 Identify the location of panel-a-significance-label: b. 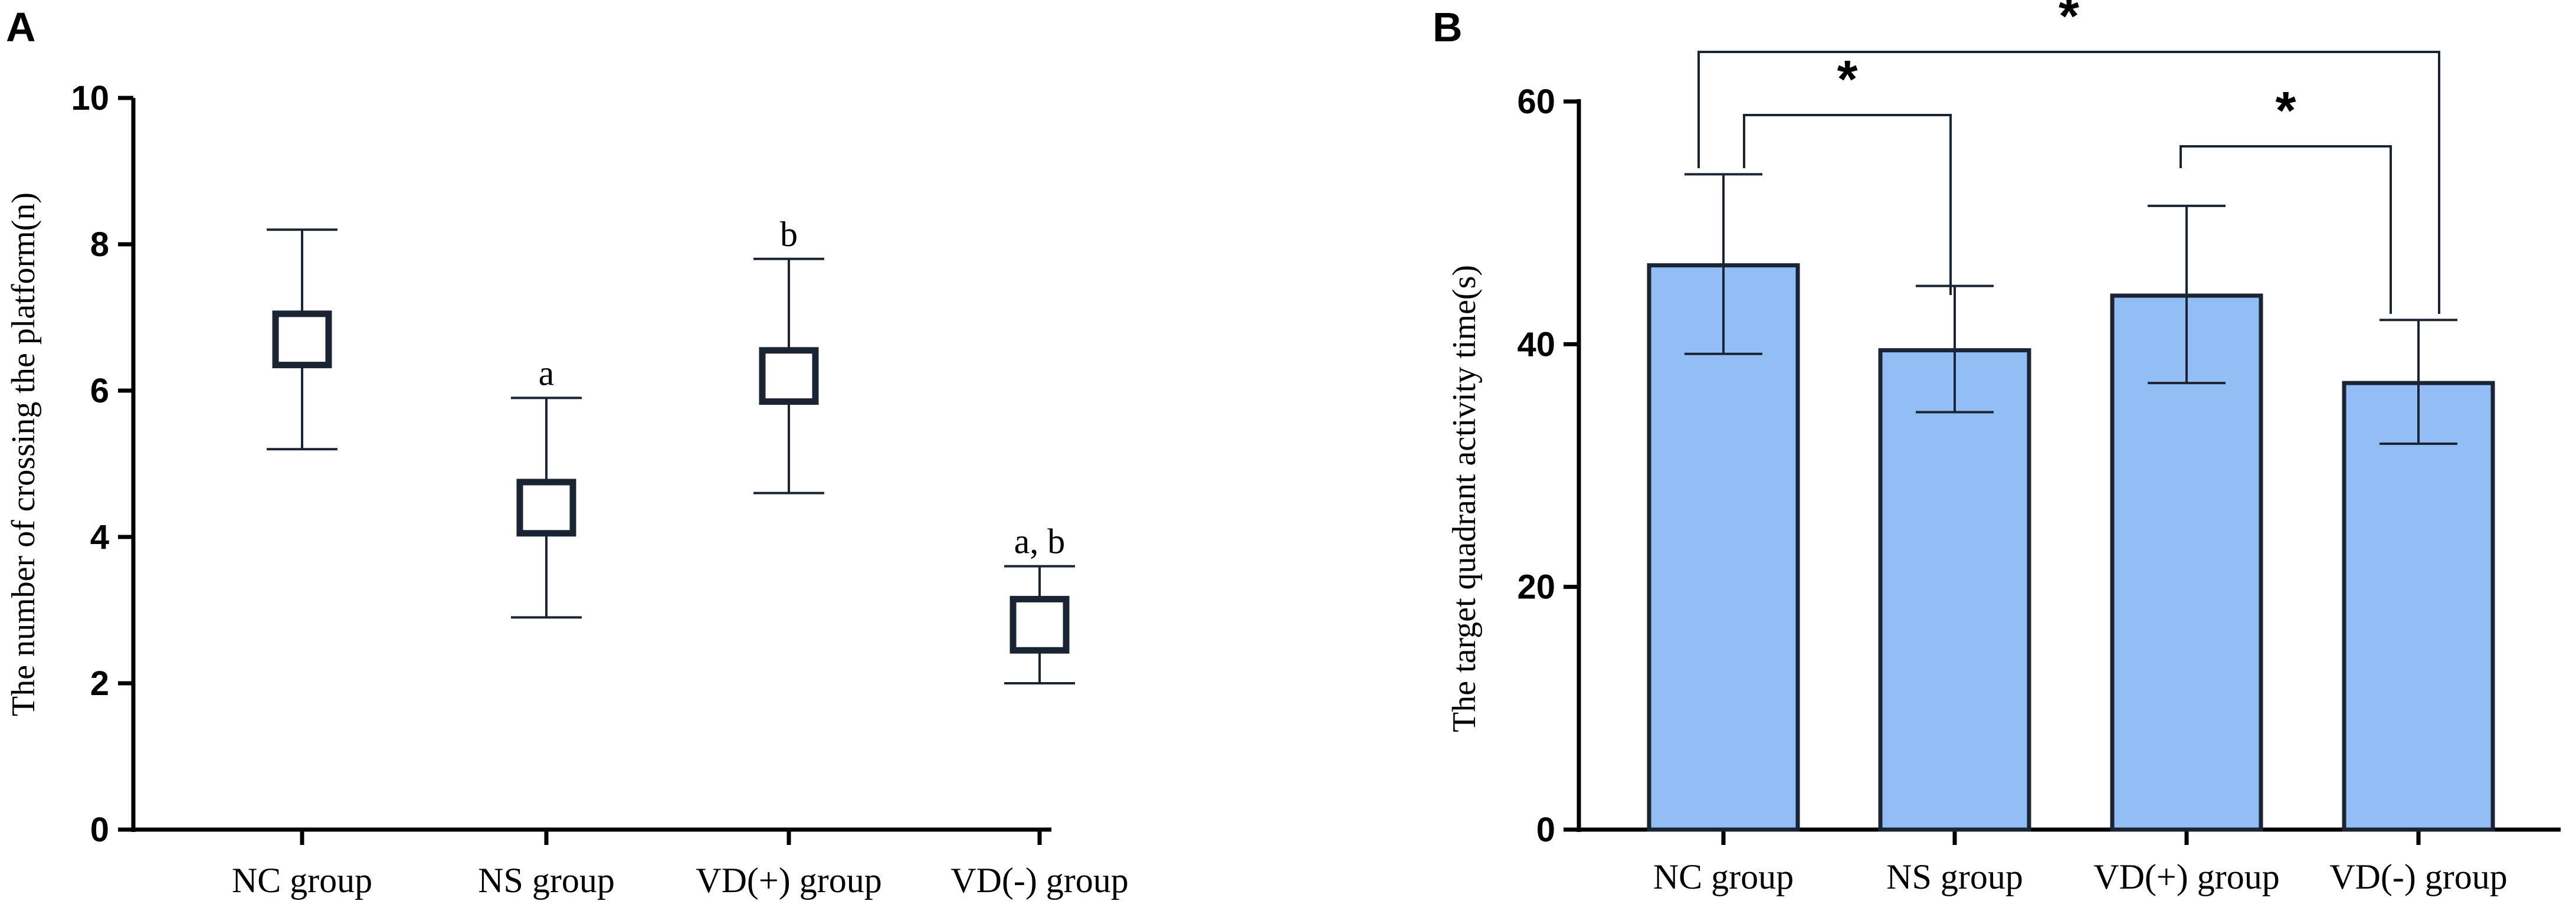
(789, 234).